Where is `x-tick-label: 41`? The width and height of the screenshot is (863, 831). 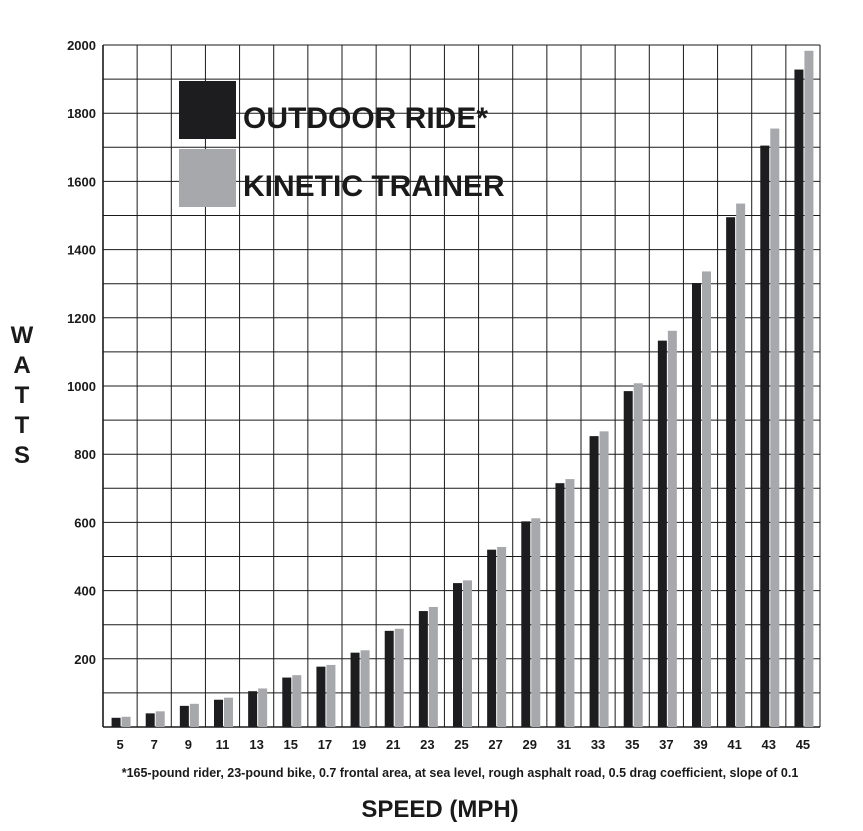 x-tick-label: 41 is located at coordinates (734, 744).